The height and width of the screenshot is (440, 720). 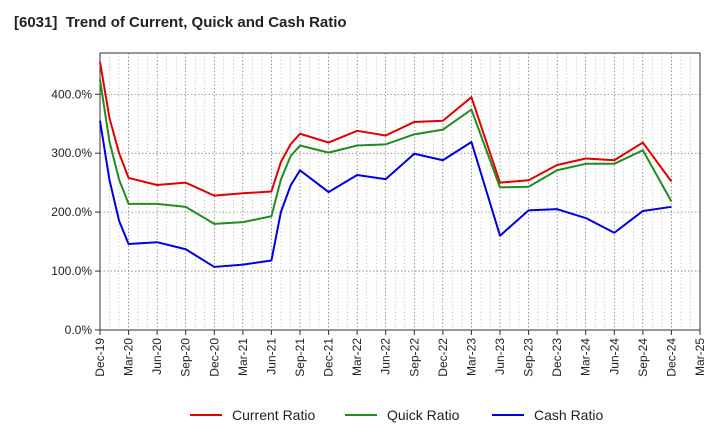 I want to click on x-tick-label: Jun-21, so click(x=271, y=356).